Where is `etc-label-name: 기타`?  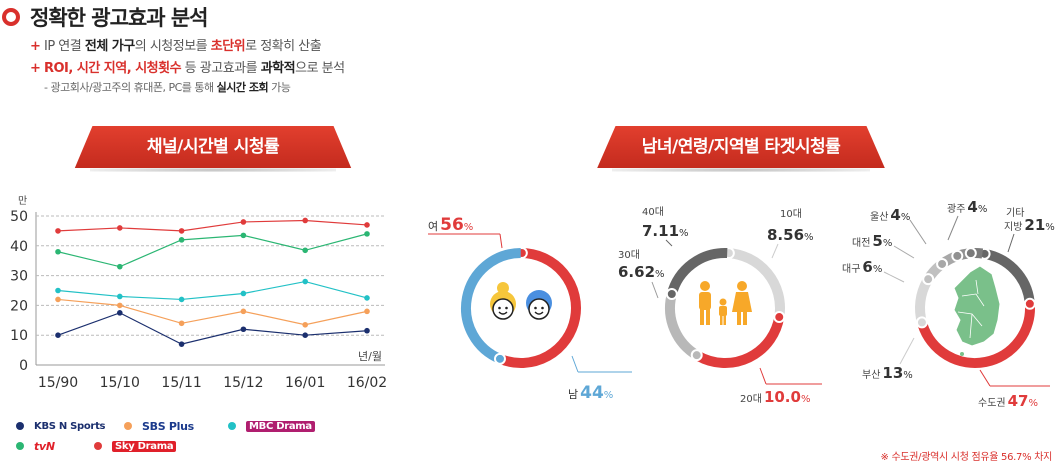
etc-label-name: 기타 is located at coordinates (1015, 213).